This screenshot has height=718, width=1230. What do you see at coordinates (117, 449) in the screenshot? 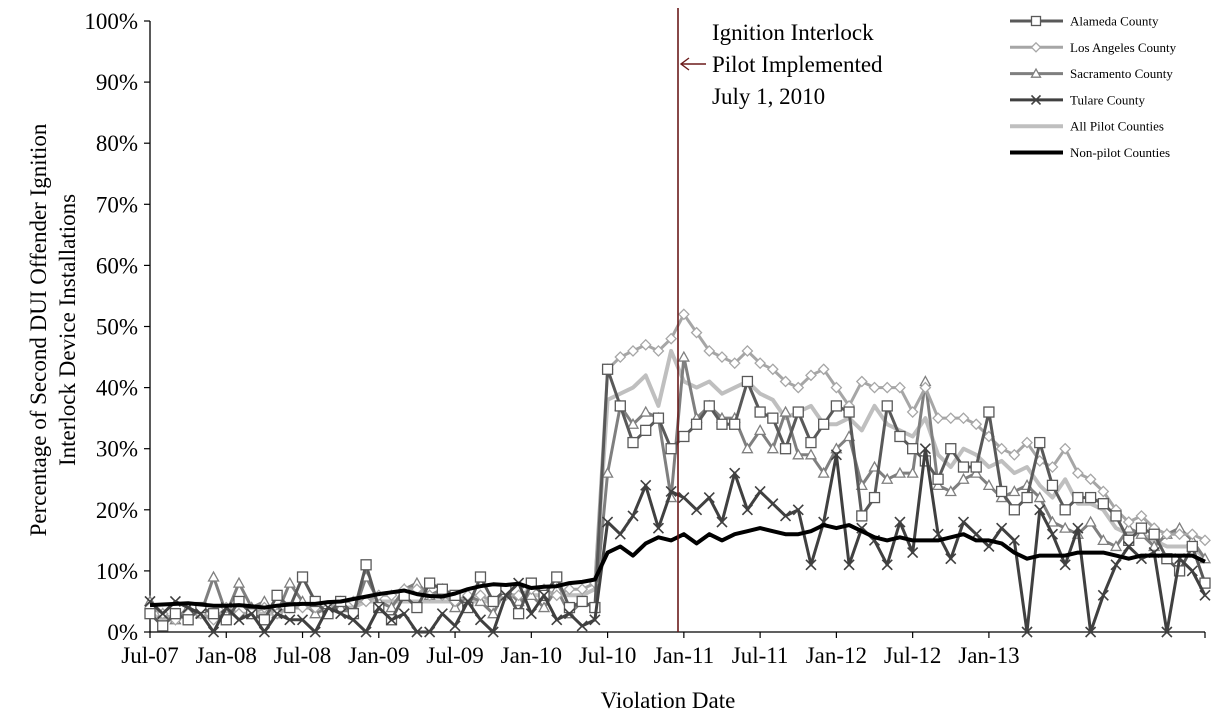
I see `y-tick-label: 30%` at bounding box center [117, 449].